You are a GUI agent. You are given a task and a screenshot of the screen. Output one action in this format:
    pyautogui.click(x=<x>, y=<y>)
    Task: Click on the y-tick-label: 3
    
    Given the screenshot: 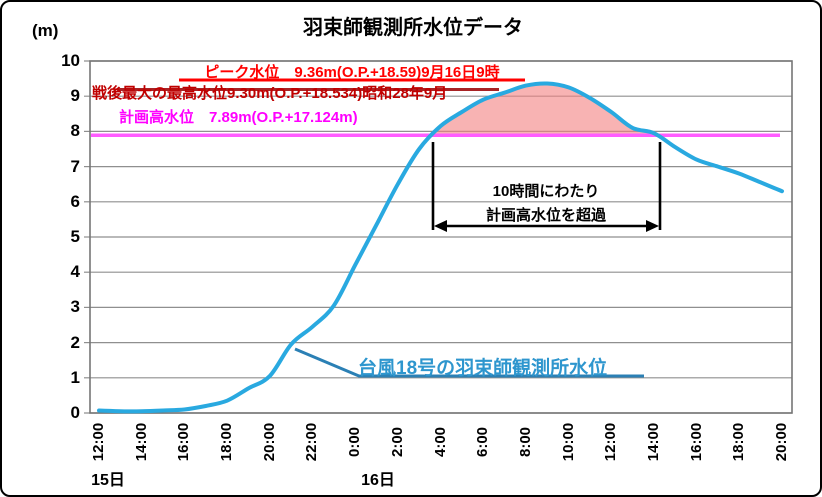 What is the action you would take?
    pyautogui.click(x=75, y=307)
    